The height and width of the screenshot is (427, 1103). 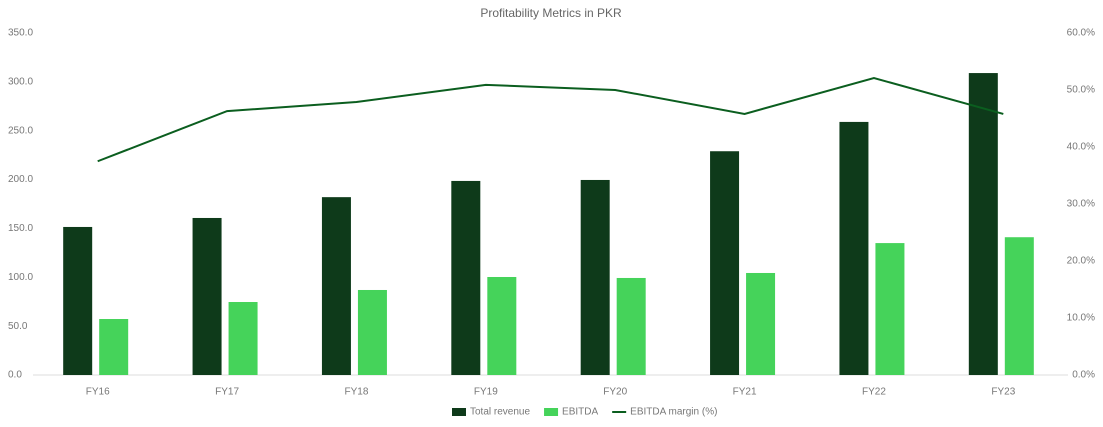 What do you see at coordinates (1081, 33) in the screenshot?
I see `y2-tick-label: 60.0%` at bounding box center [1081, 33].